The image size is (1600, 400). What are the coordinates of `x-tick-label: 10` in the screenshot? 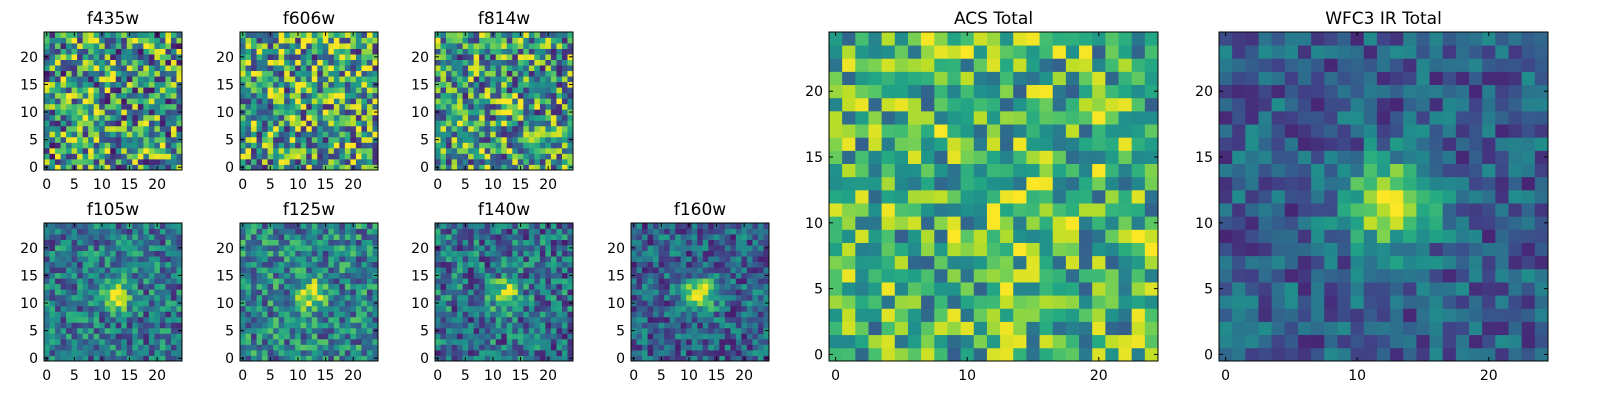 It's located at (102, 185).